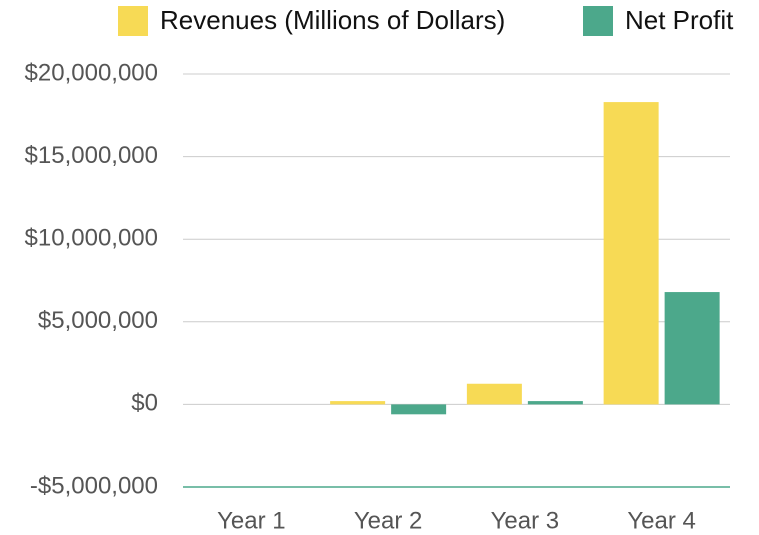 This screenshot has height=535, width=759. I want to click on x-tick-label: Year 2, so click(388, 520).